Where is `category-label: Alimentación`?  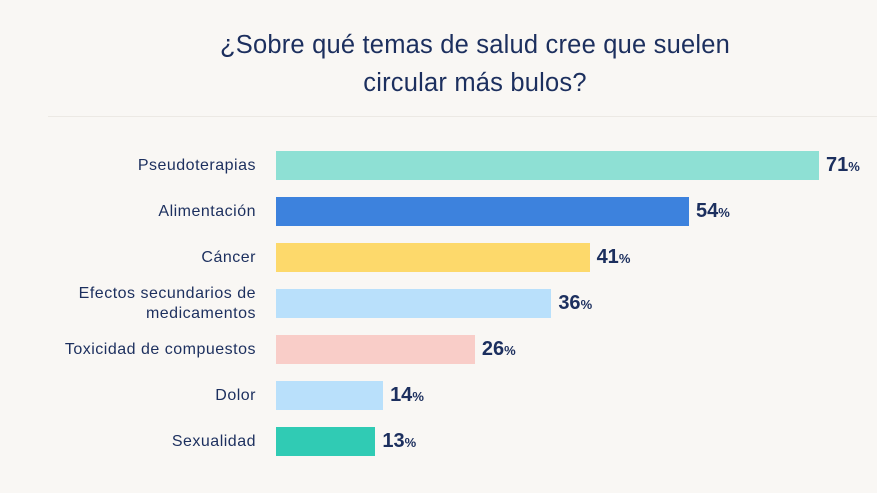 category-label: Alimentación is located at coordinates (128, 212).